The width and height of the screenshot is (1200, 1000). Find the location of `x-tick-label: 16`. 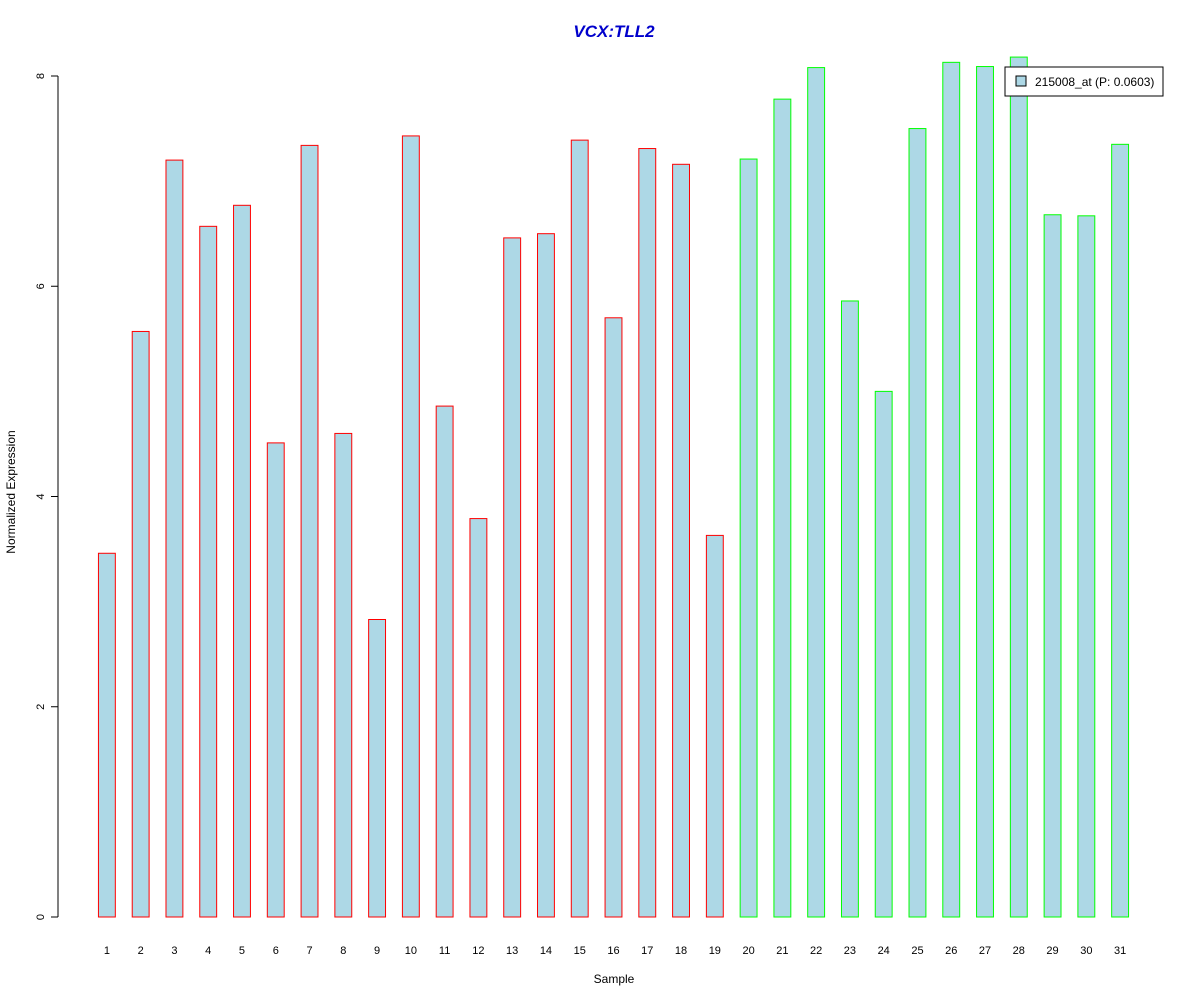

x-tick-label: 16 is located at coordinates (613, 951).